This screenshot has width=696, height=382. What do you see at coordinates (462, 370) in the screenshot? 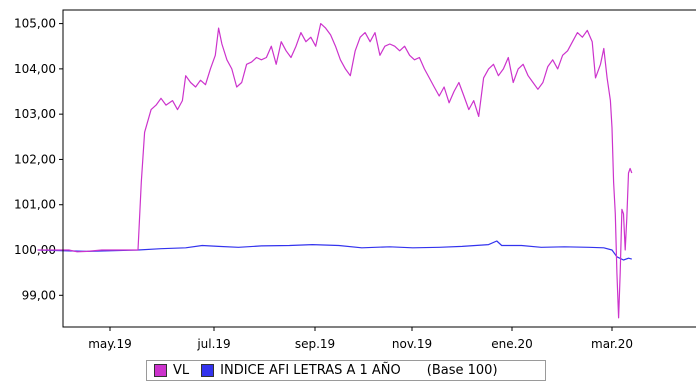
I see `legend-note: (Base 100)` at bounding box center [462, 370].